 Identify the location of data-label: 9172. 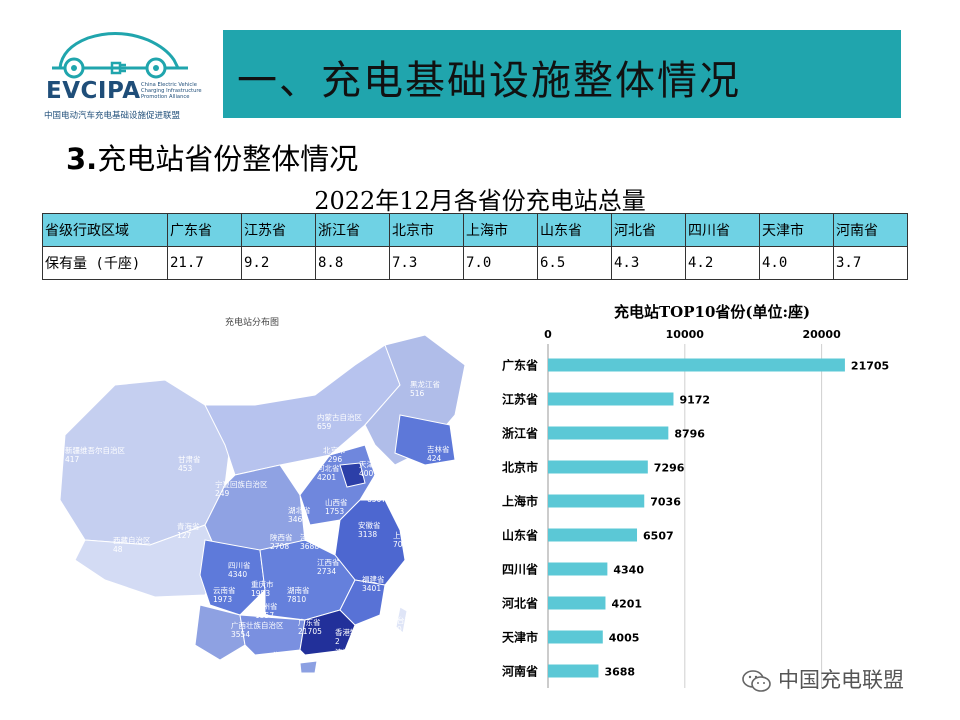
(694, 400).